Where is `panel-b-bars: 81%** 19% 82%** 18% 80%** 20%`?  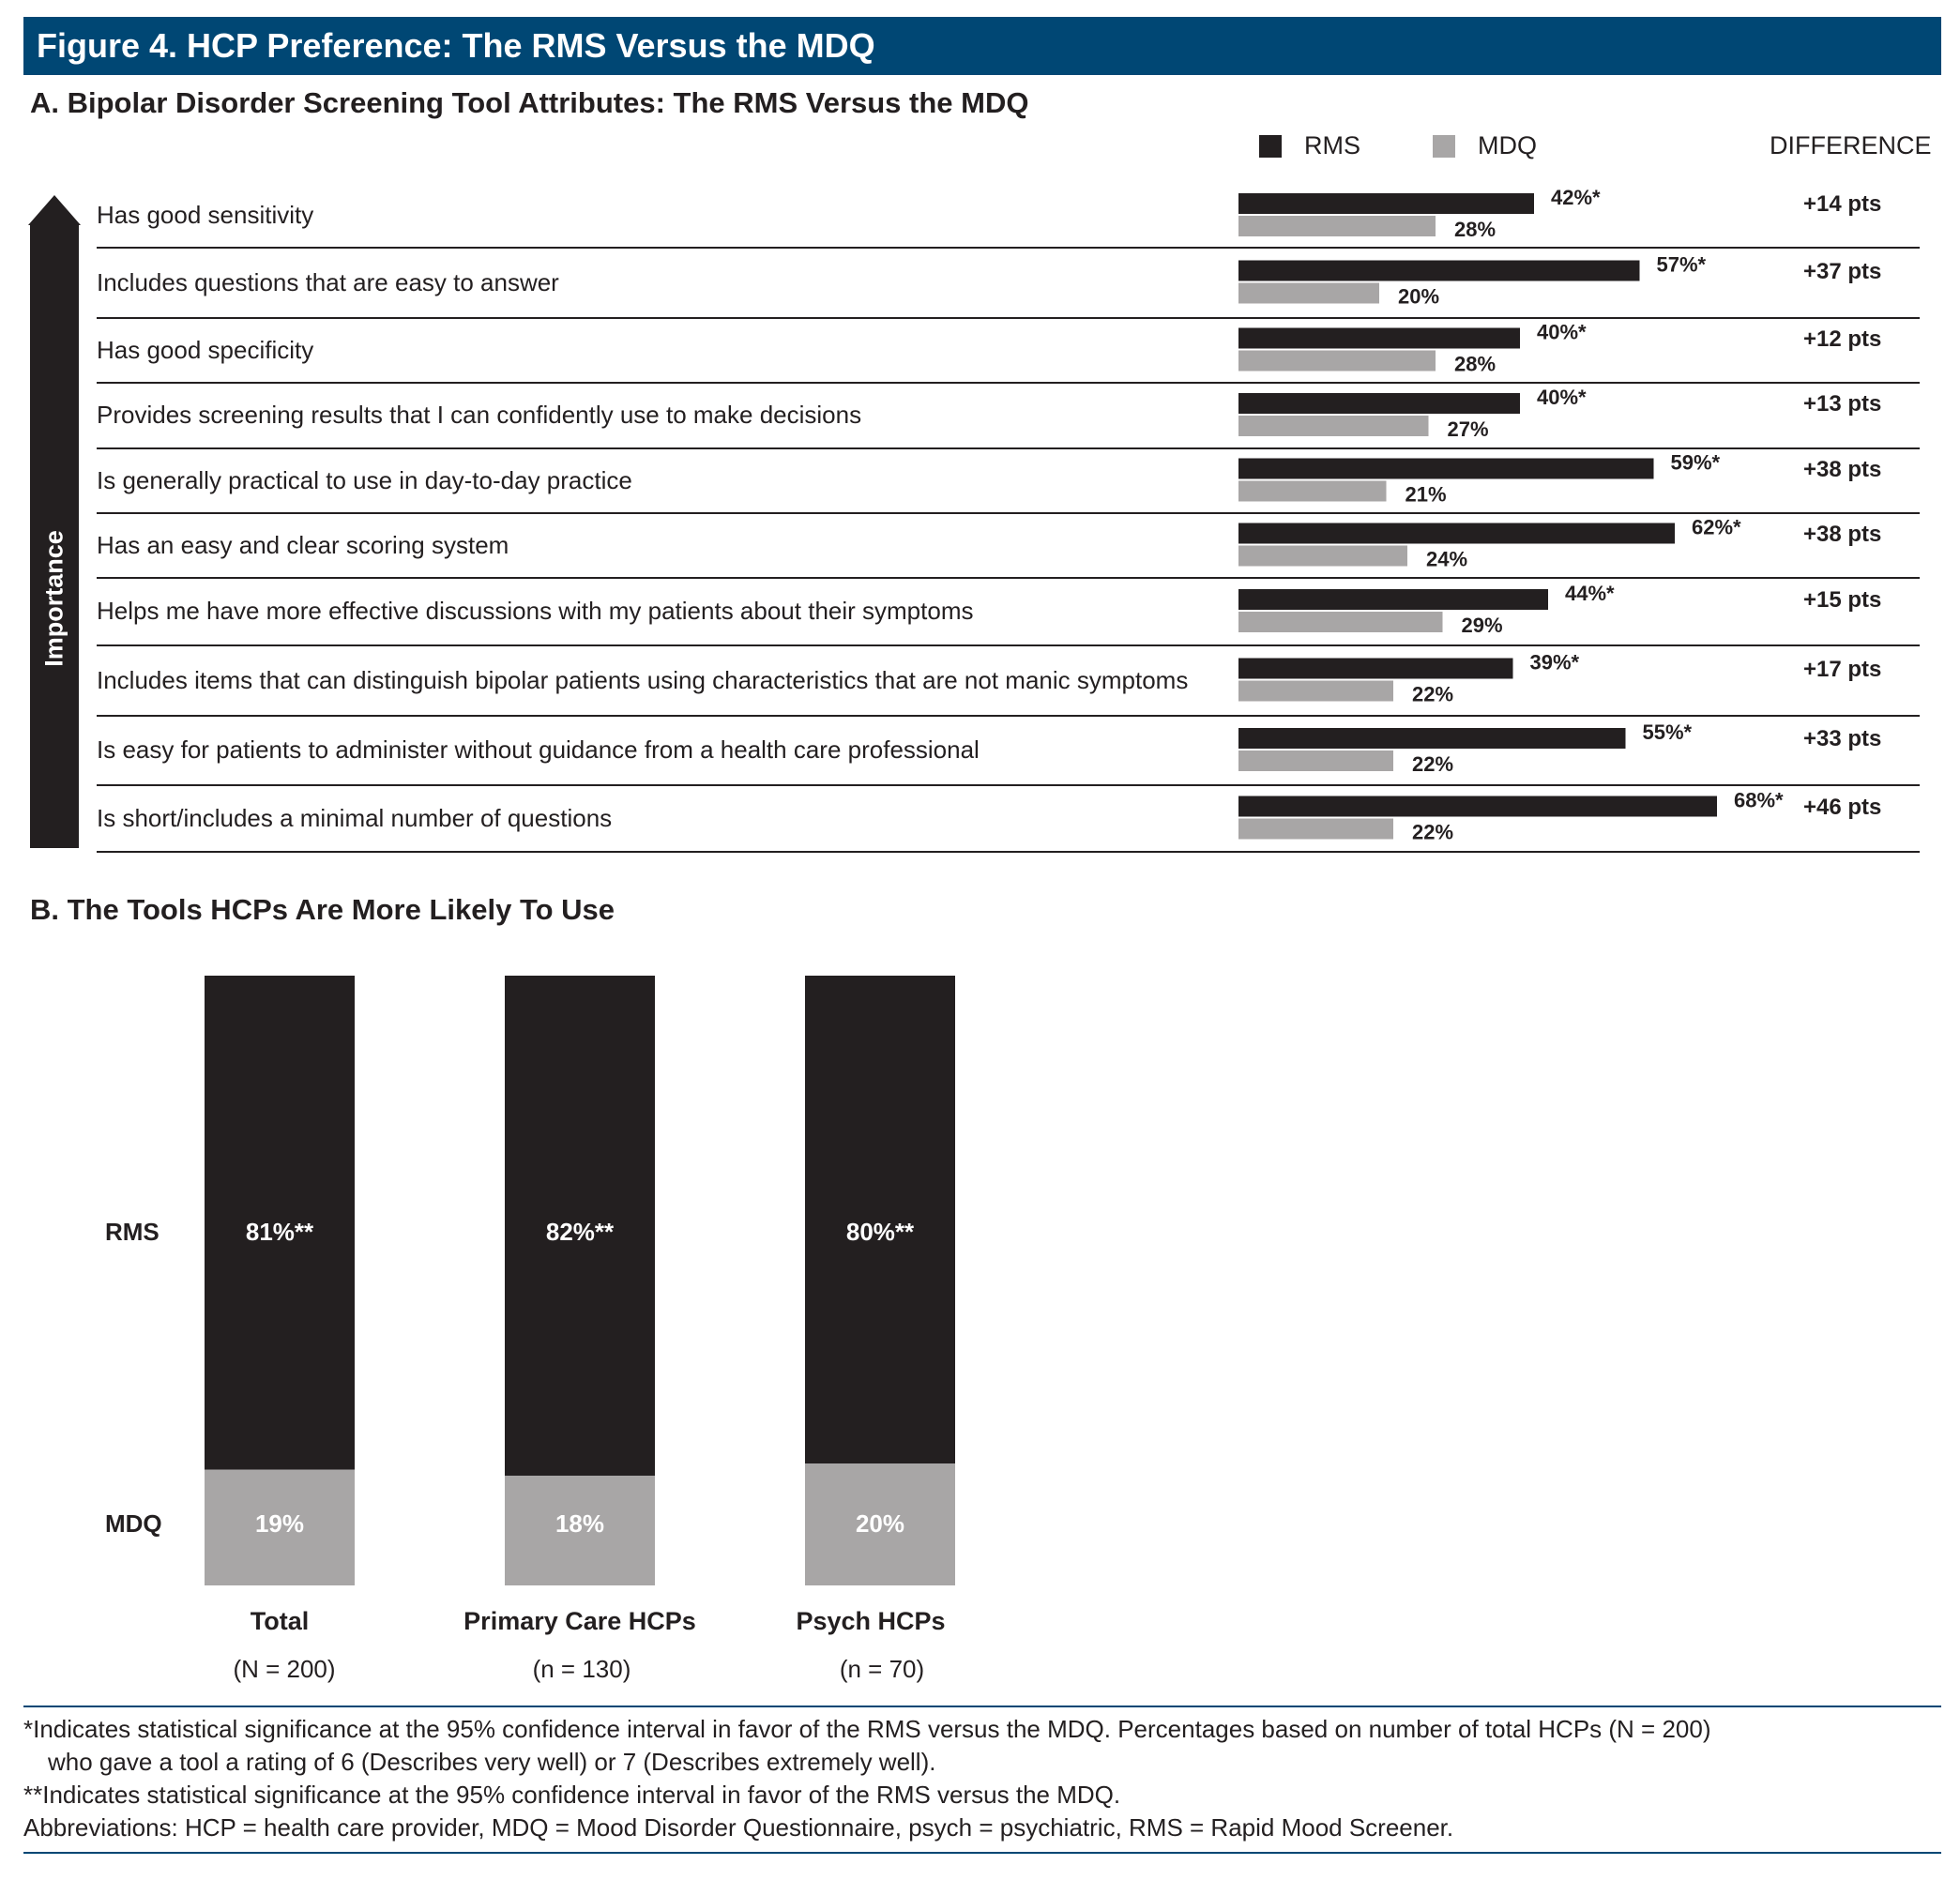
panel-b-bars: 81%** 19% 82%** 18% 80%** 20% is located at coordinates (580, 1280).